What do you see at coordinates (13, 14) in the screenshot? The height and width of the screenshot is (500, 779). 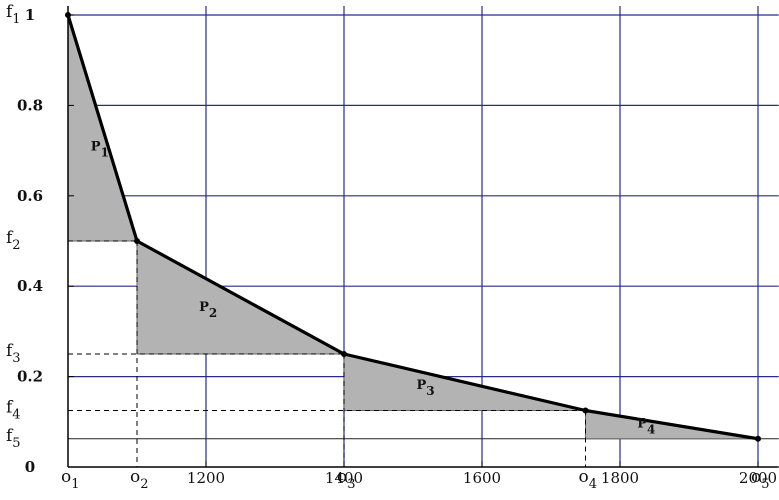 I see `f-label-1: f1` at bounding box center [13, 14].